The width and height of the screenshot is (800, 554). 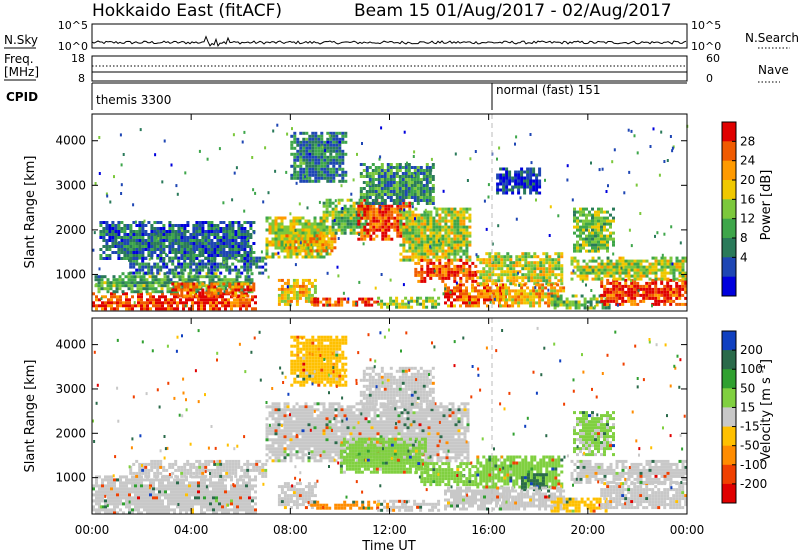 I want to click on power-colorbar-segment, so click(x=729, y=209).